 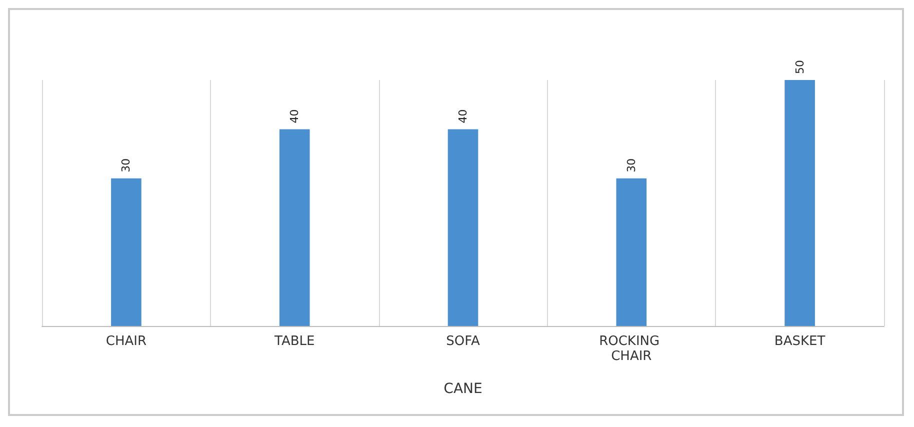 What do you see at coordinates (126, 341) in the screenshot?
I see `x-tick-label: CHAIR` at bounding box center [126, 341].